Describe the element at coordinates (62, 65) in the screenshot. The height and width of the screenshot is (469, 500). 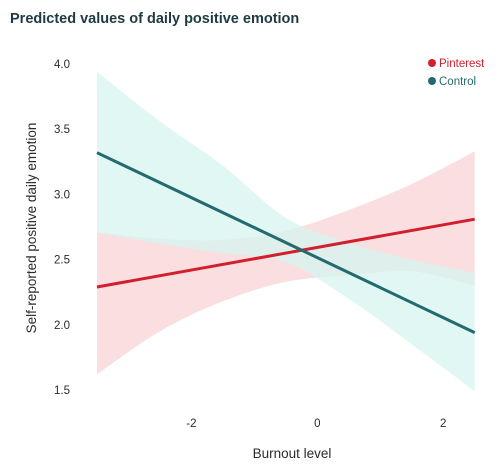
I see `y-tick-label: 4.0` at that location.